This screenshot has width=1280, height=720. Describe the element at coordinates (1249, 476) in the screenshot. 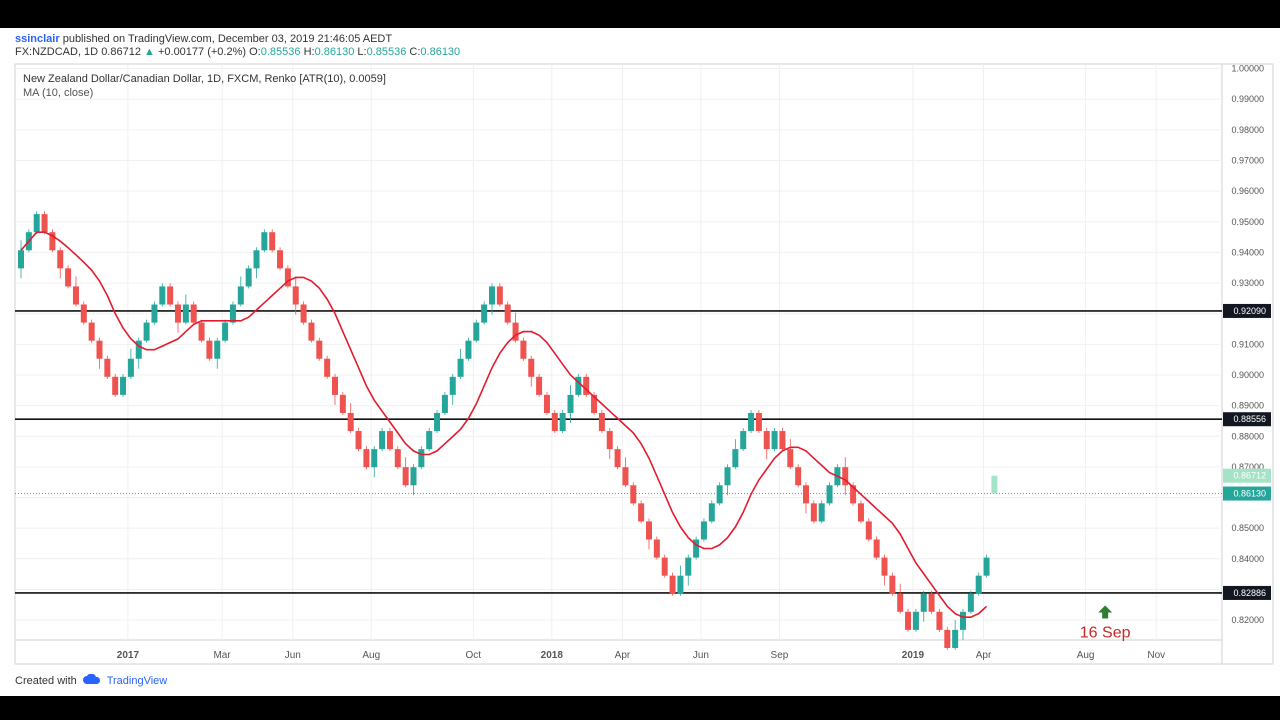

I see `price-label-text: 0.86712` at that location.